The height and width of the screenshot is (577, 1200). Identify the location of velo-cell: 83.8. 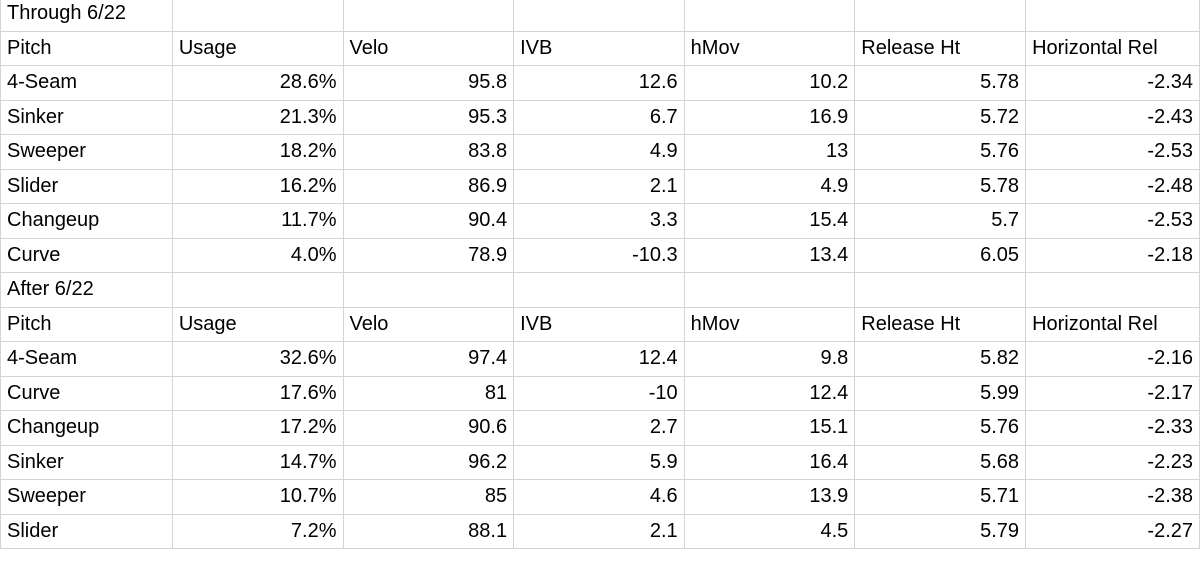
(428, 152).